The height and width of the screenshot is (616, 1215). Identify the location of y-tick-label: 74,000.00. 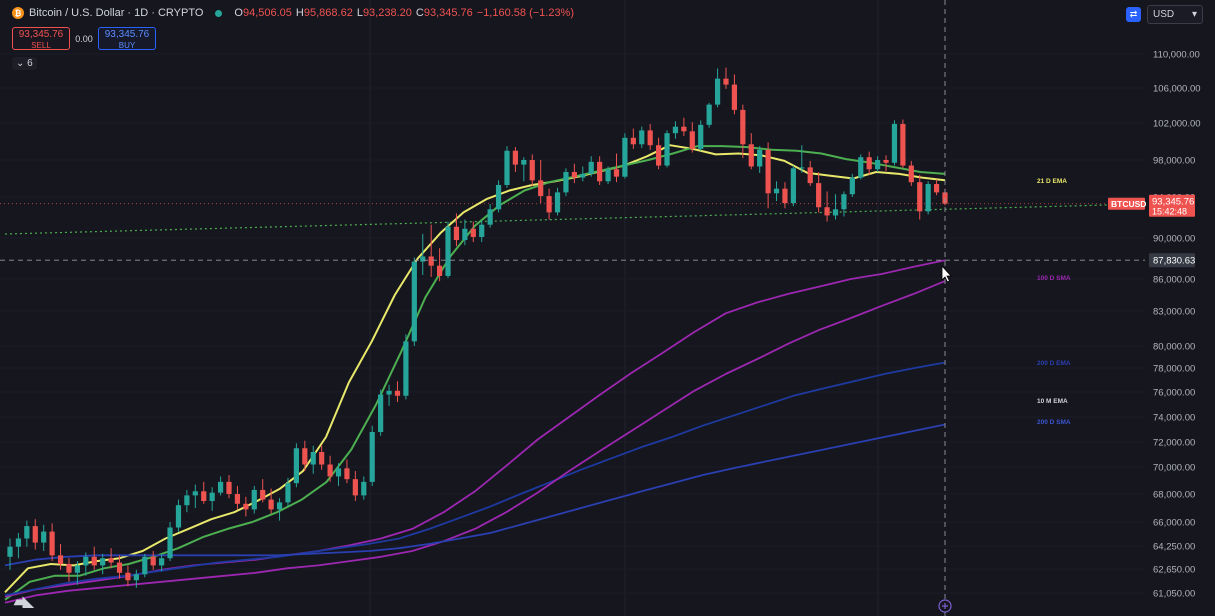
(1174, 418).